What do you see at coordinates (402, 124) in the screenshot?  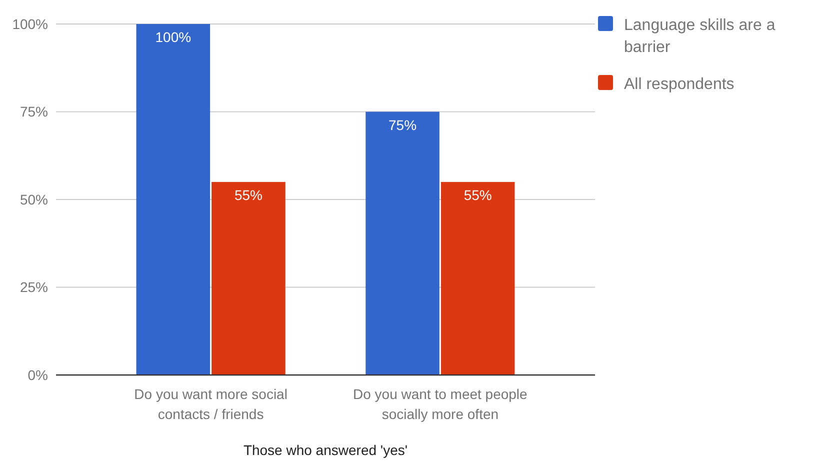 I see `data-label: 75%` at bounding box center [402, 124].